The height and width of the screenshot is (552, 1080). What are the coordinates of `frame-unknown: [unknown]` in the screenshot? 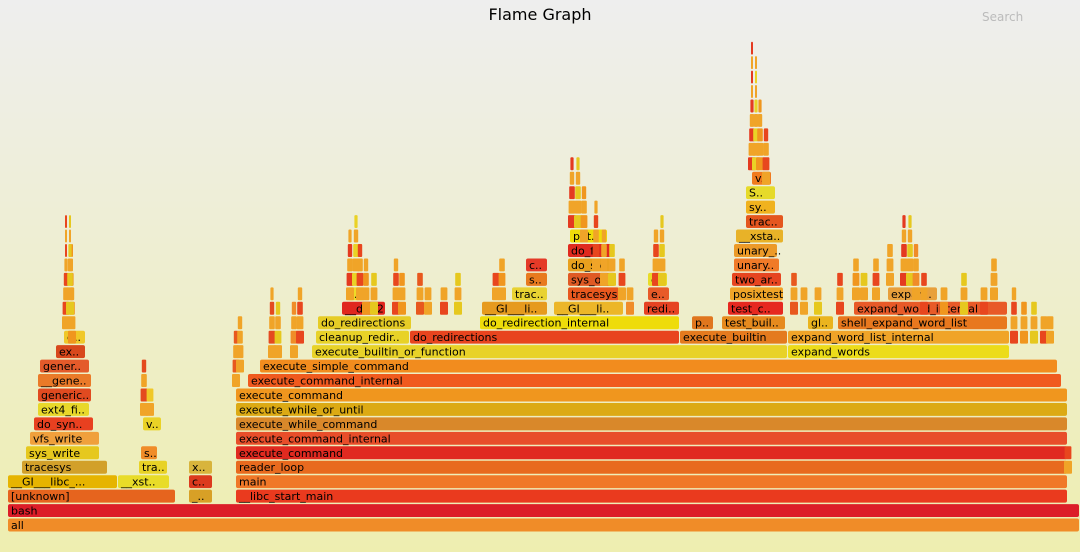 It's located at (91, 496).